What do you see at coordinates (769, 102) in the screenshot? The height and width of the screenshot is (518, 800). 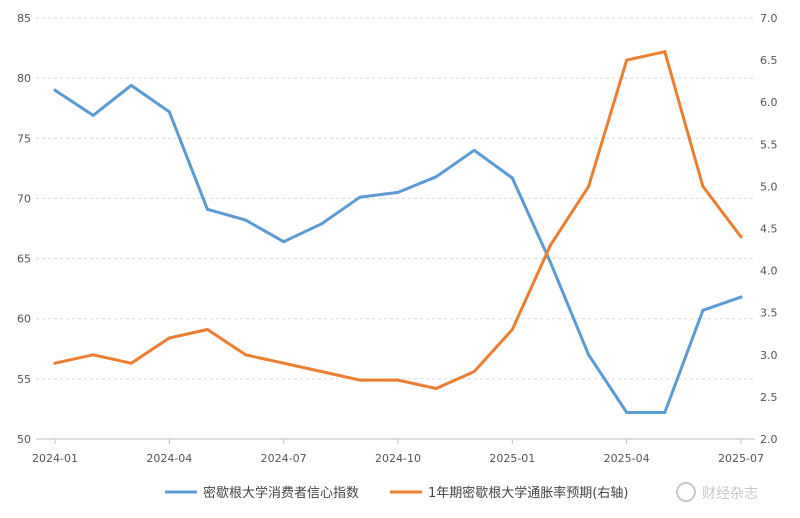 I see `right-y-tick-label: 6.0` at bounding box center [769, 102].